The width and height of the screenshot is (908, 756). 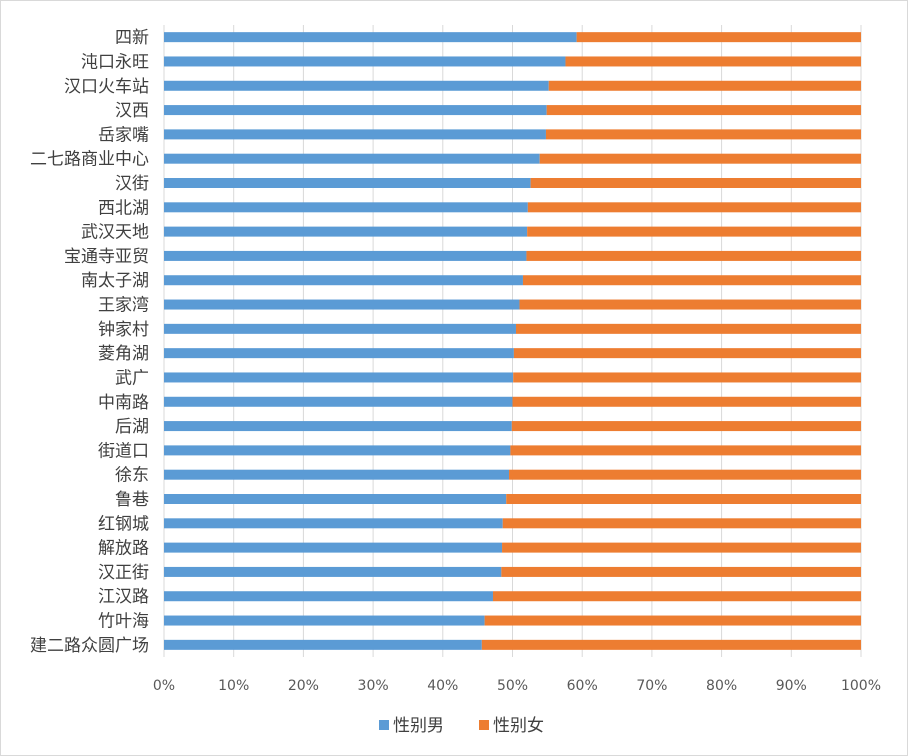 I want to click on category-label: 后湖, so click(x=132, y=427).